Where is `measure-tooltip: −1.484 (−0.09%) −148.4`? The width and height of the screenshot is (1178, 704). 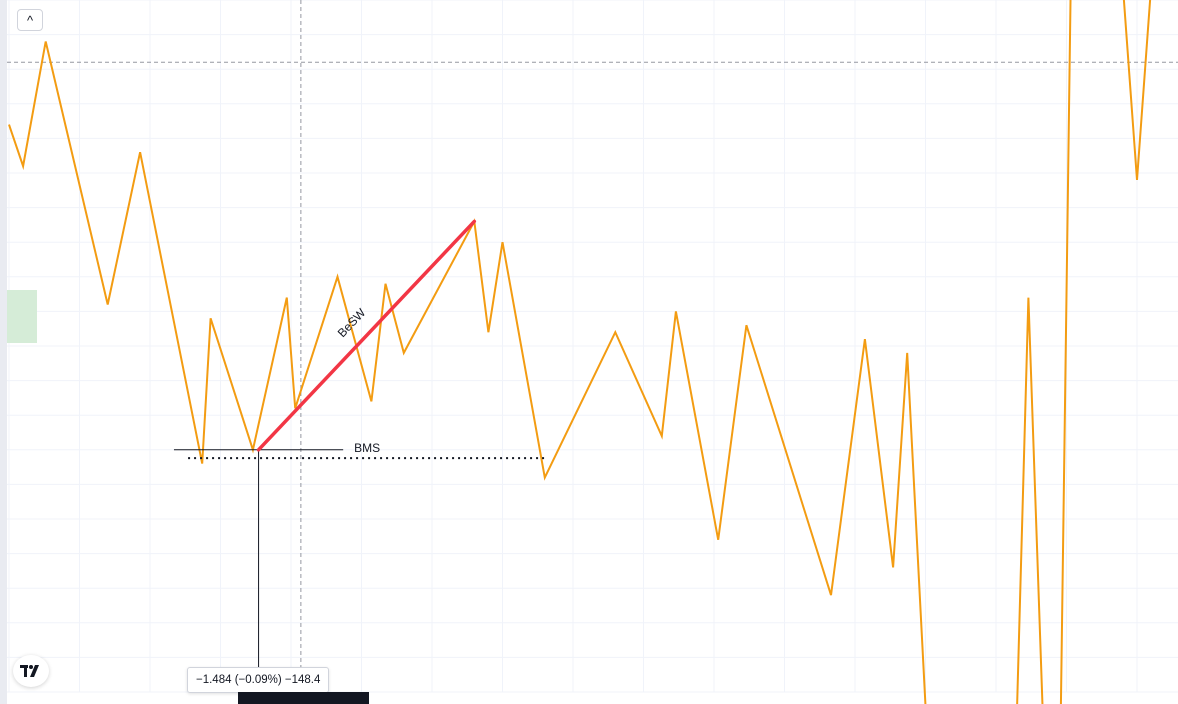
measure-tooltip: −1.484 (−0.09%) −148.4 is located at coordinates (258, 680).